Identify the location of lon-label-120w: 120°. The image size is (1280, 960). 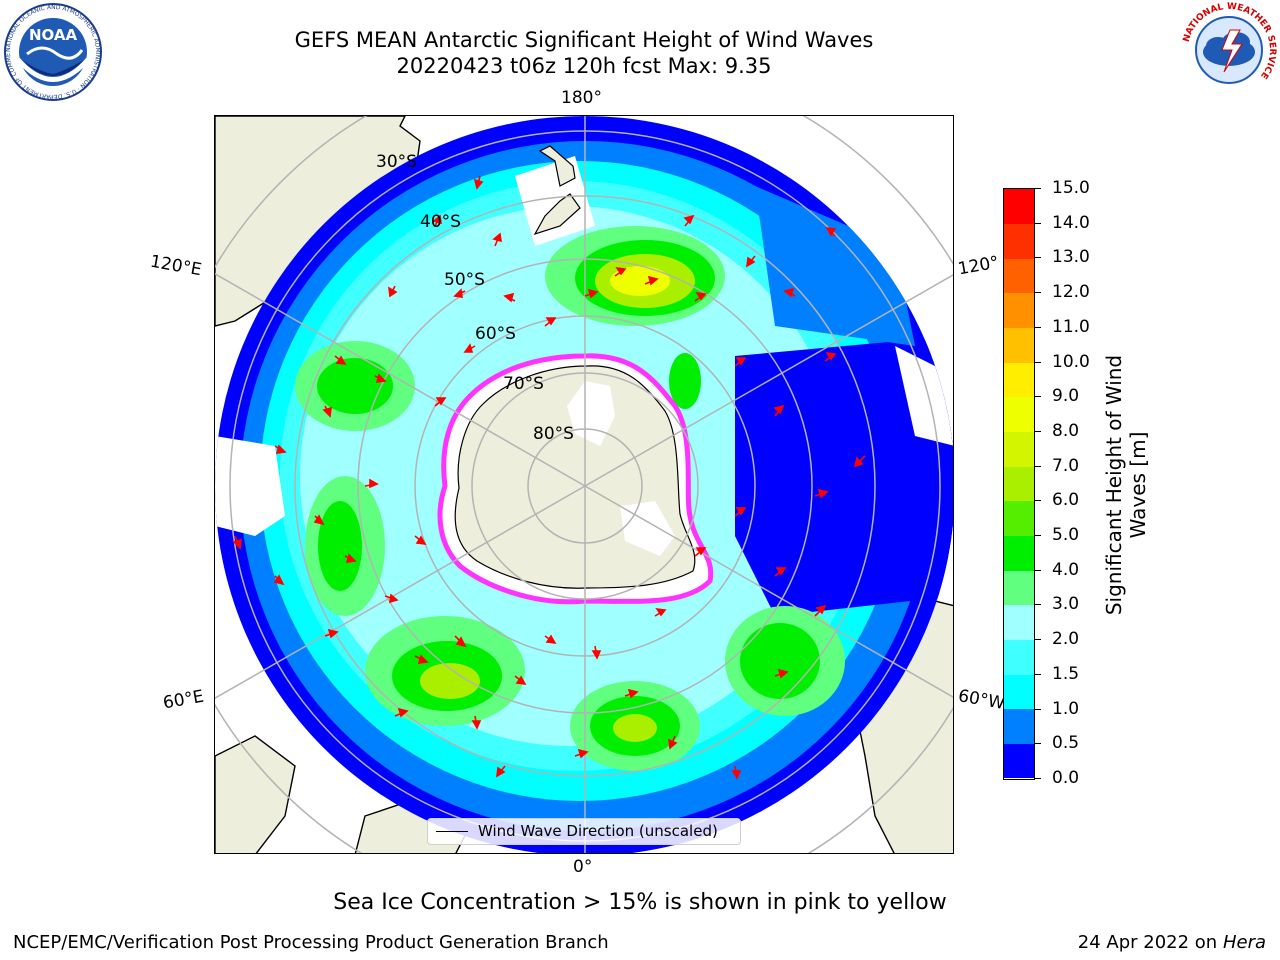
(978, 266).